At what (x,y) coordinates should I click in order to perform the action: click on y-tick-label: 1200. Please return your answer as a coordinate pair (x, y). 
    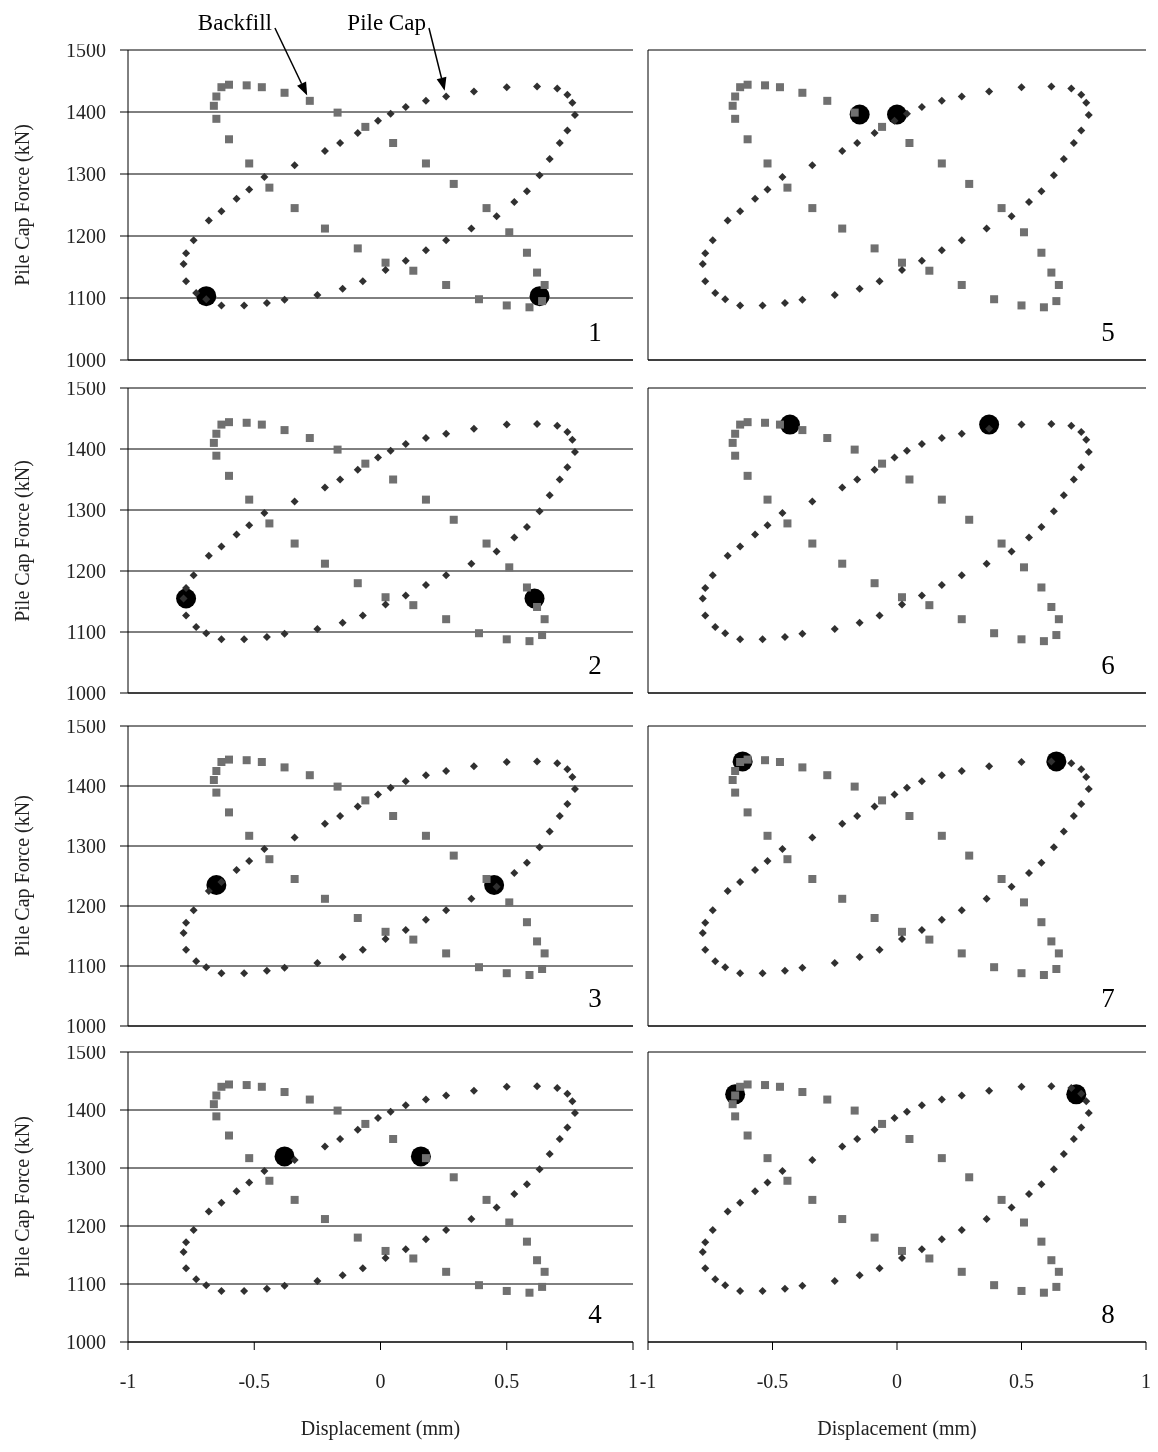
    Looking at the image, I should click on (86, 1226).